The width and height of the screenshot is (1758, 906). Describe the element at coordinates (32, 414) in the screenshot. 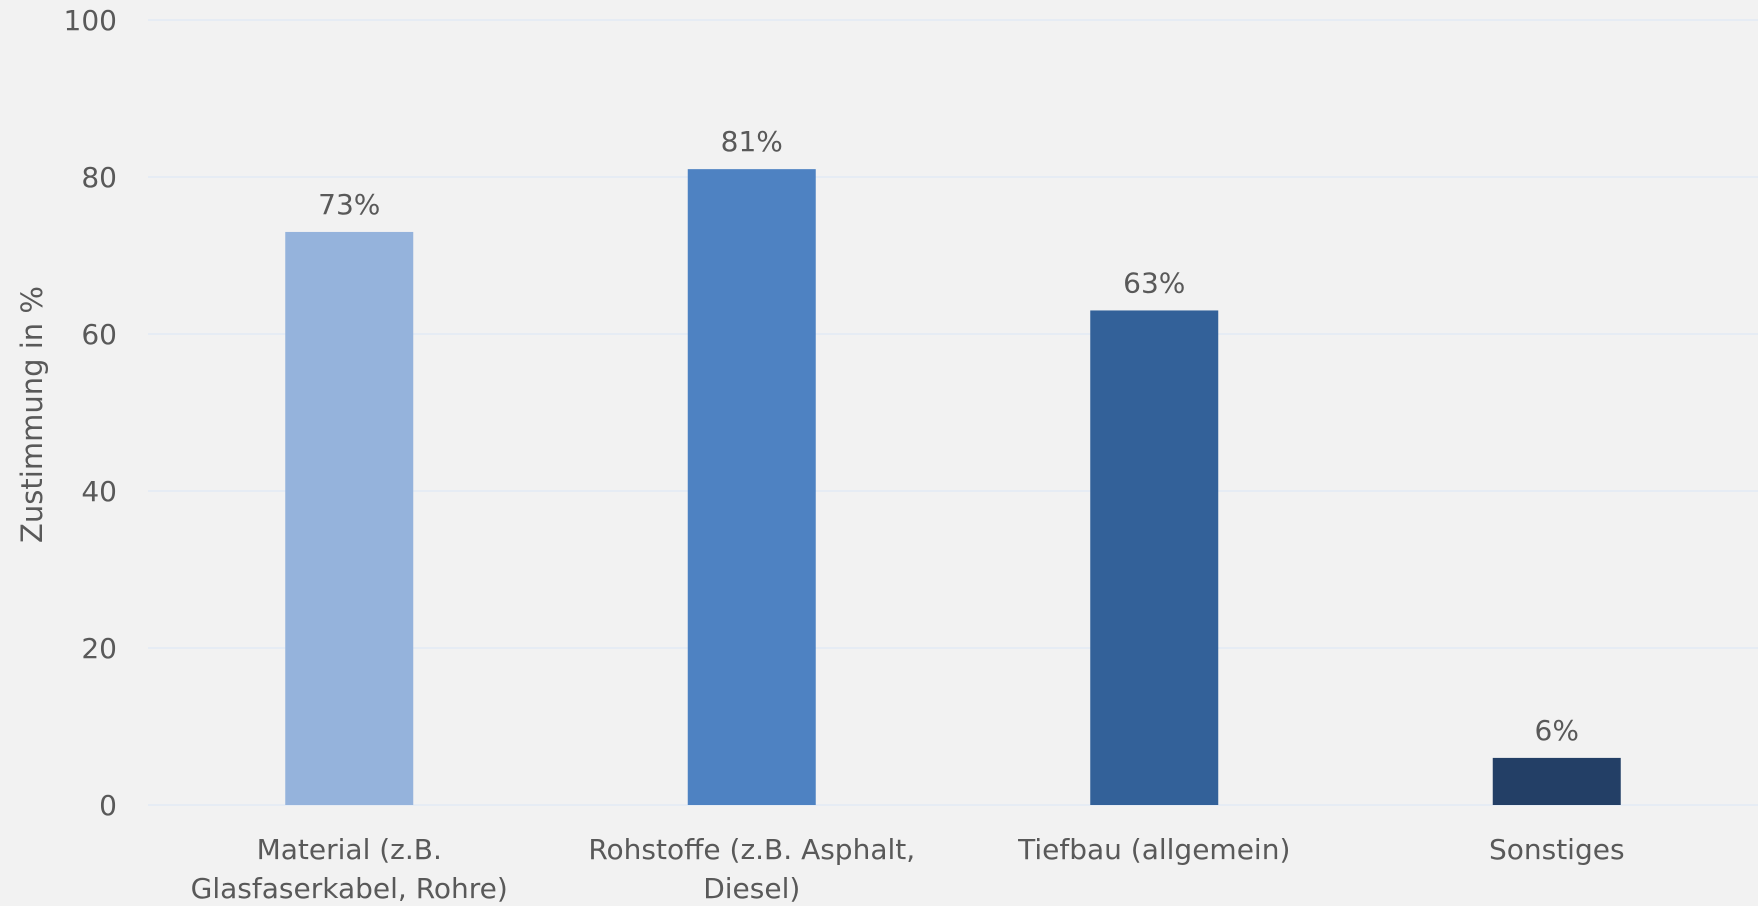

I see `y-axis-title: Zustimmung in %` at that location.